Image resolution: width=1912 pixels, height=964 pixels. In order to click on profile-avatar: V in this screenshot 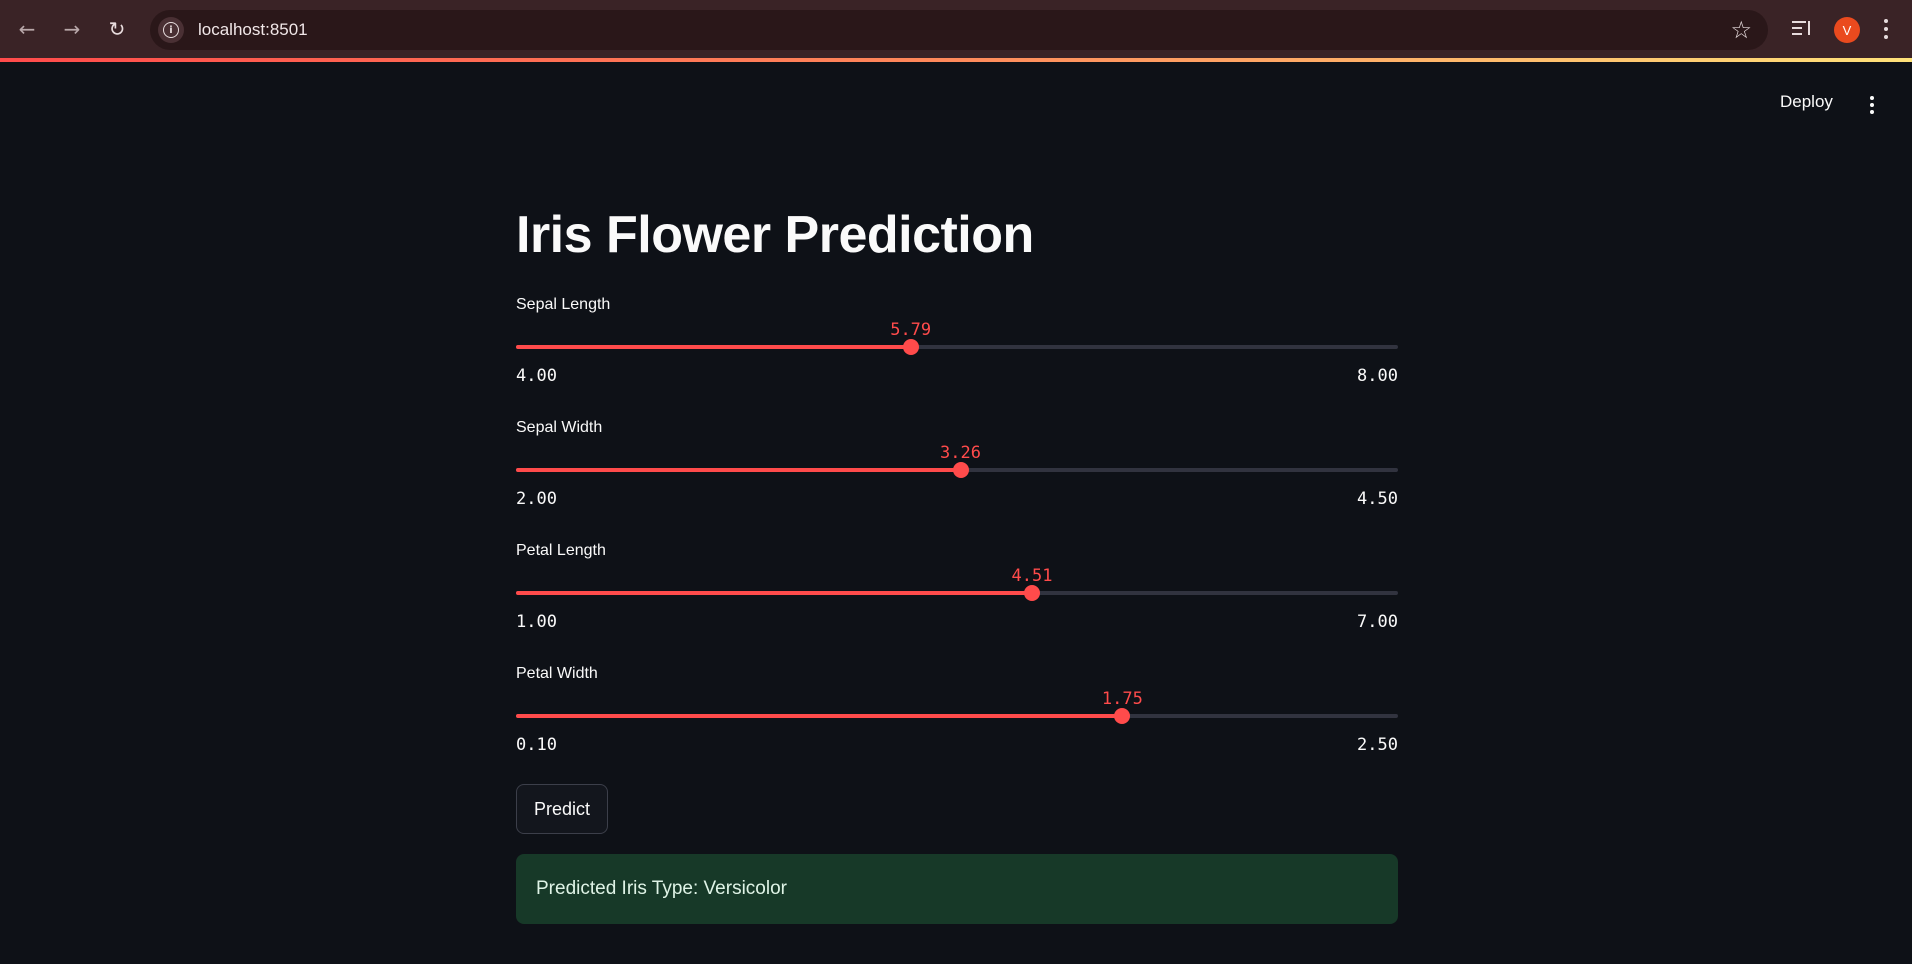, I will do `click(1847, 30)`.